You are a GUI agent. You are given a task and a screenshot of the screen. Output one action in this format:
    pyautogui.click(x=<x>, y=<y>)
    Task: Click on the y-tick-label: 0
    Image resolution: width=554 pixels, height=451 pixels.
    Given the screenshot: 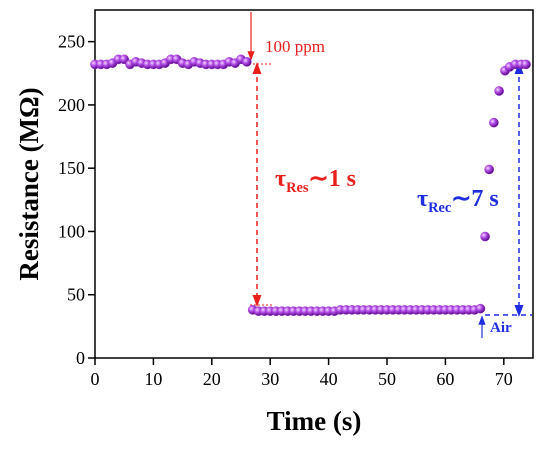 What is the action you would take?
    pyautogui.click(x=80, y=358)
    